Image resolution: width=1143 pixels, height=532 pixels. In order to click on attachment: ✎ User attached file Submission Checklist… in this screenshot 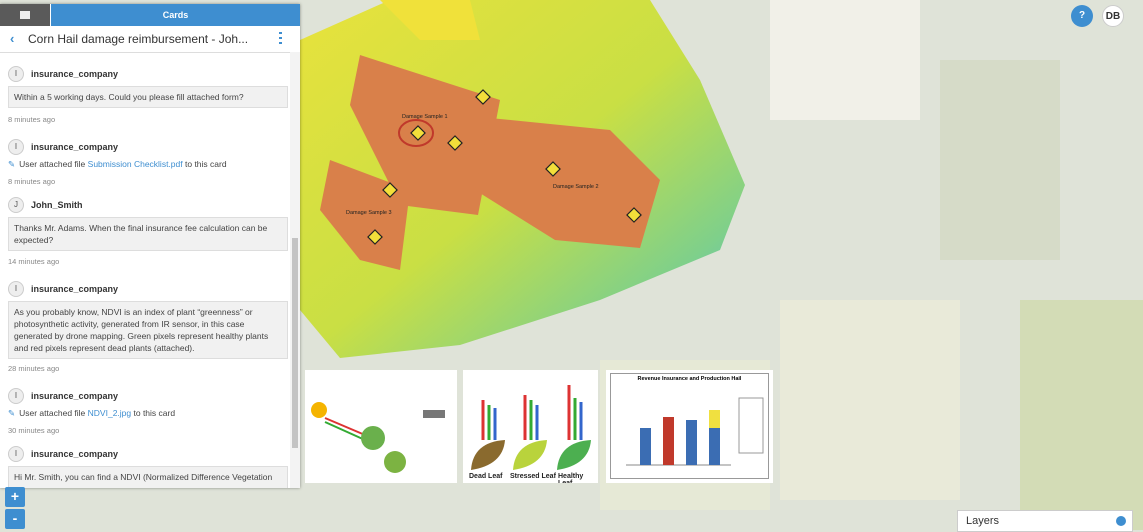, I will do `click(117, 164)`.